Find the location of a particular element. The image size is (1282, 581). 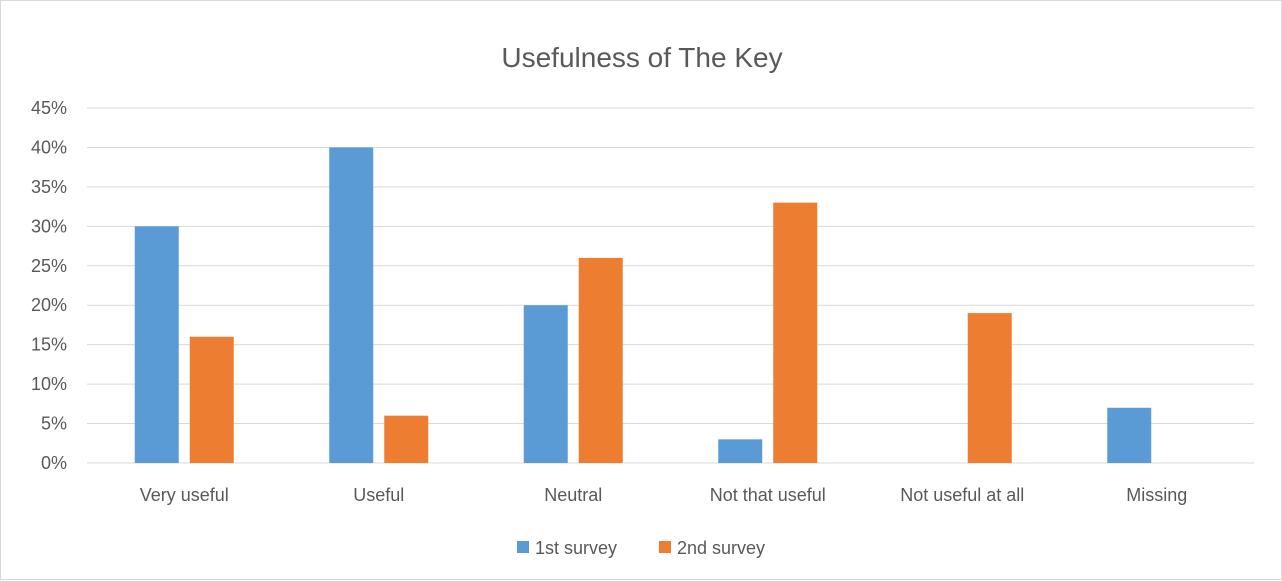

y-tick-label: 5% is located at coordinates (54, 424).